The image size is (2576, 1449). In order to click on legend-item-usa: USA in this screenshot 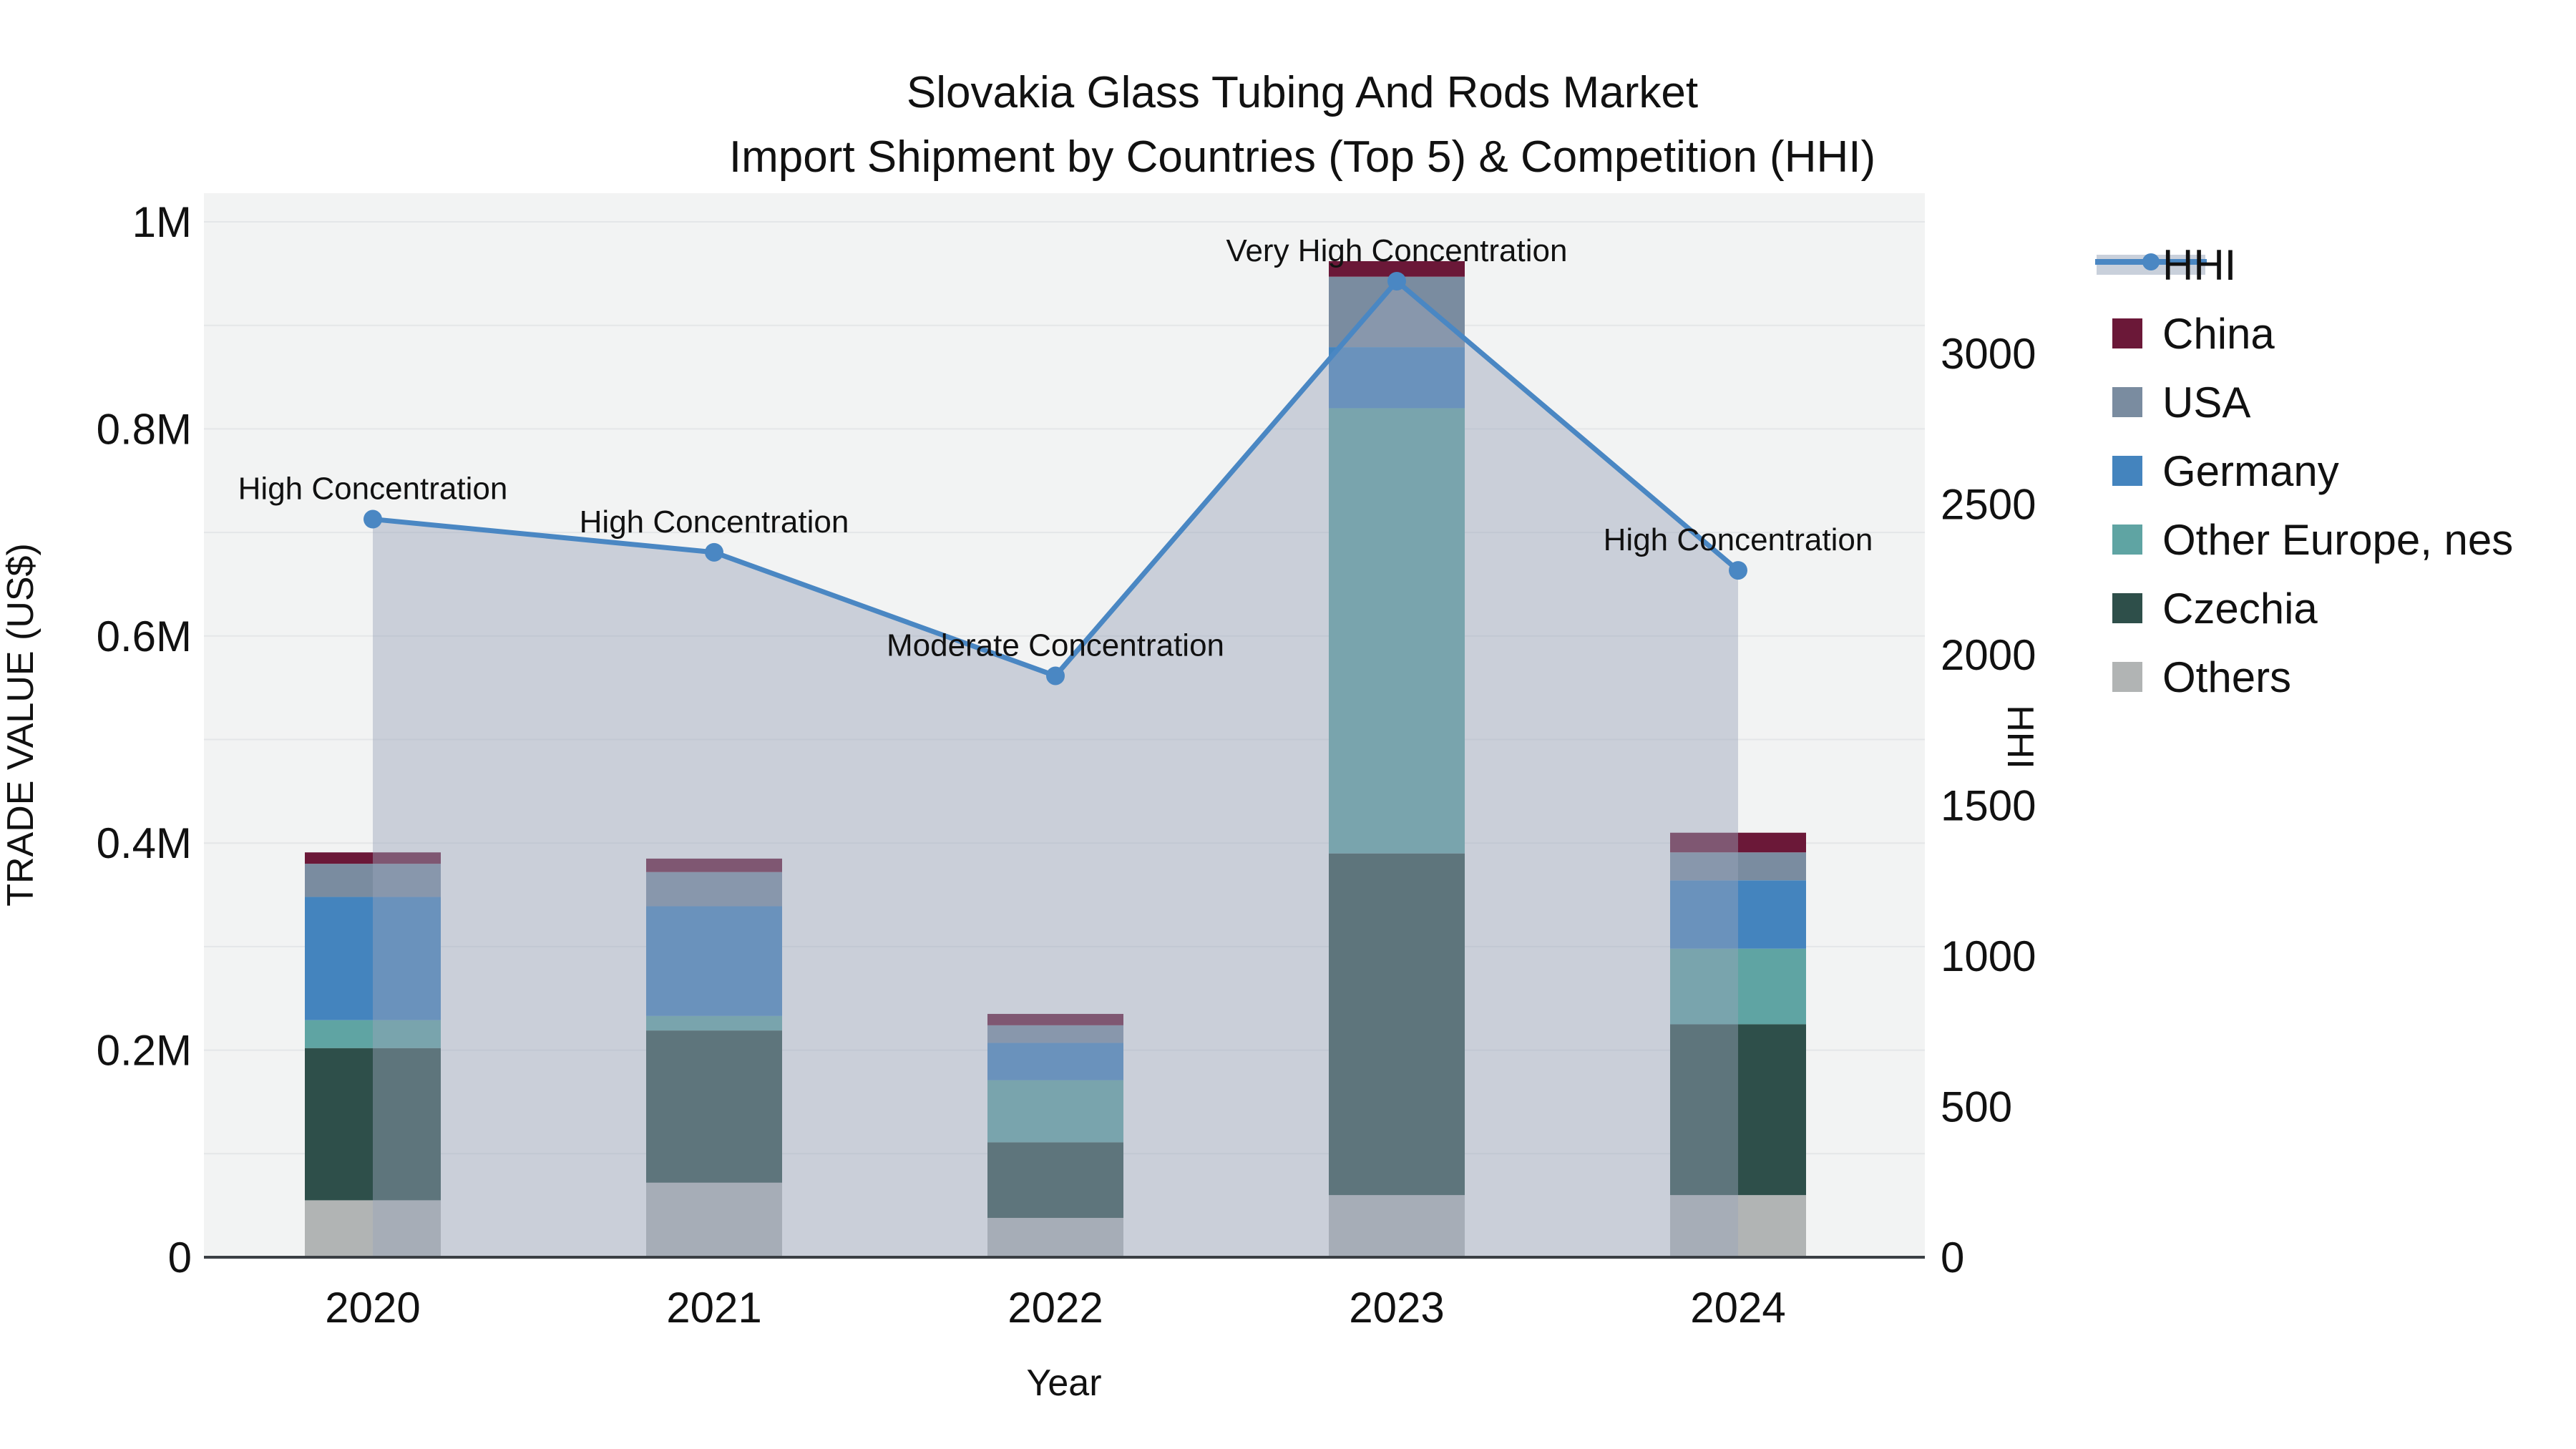, I will do `click(2181, 402)`.